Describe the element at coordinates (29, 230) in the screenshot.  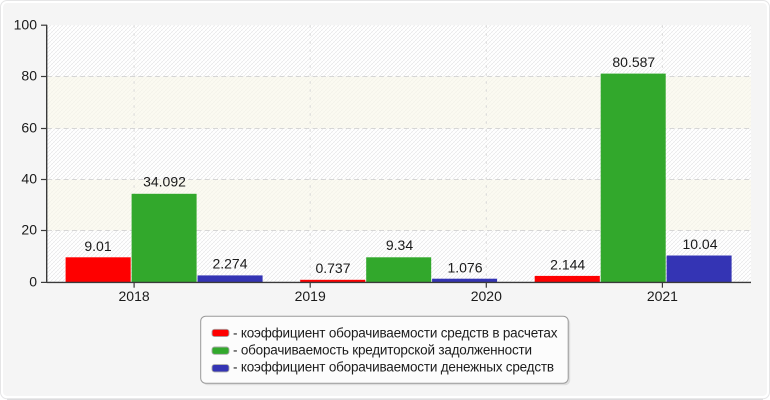
I see `svg-text: 20` at that location.